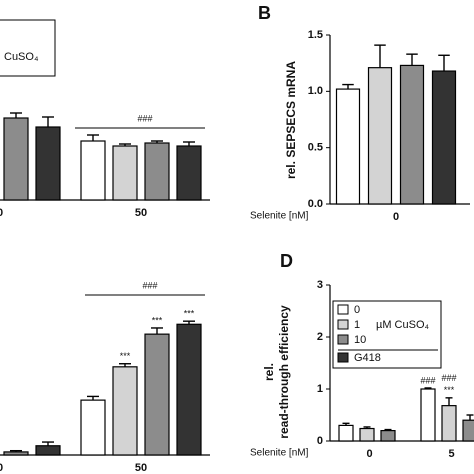 Image resolution: width=474 pixels, height=474 pixels. Describe the element at coordinates (451, 454) in the screenshot. I see `x-tick-label: 5` at that location.